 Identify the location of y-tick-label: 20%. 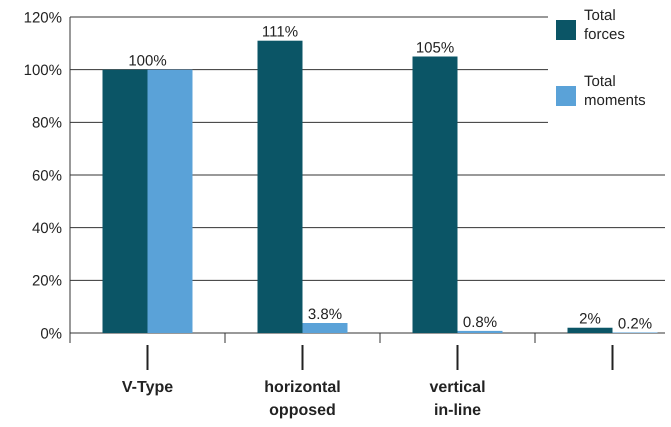
(47, 281).